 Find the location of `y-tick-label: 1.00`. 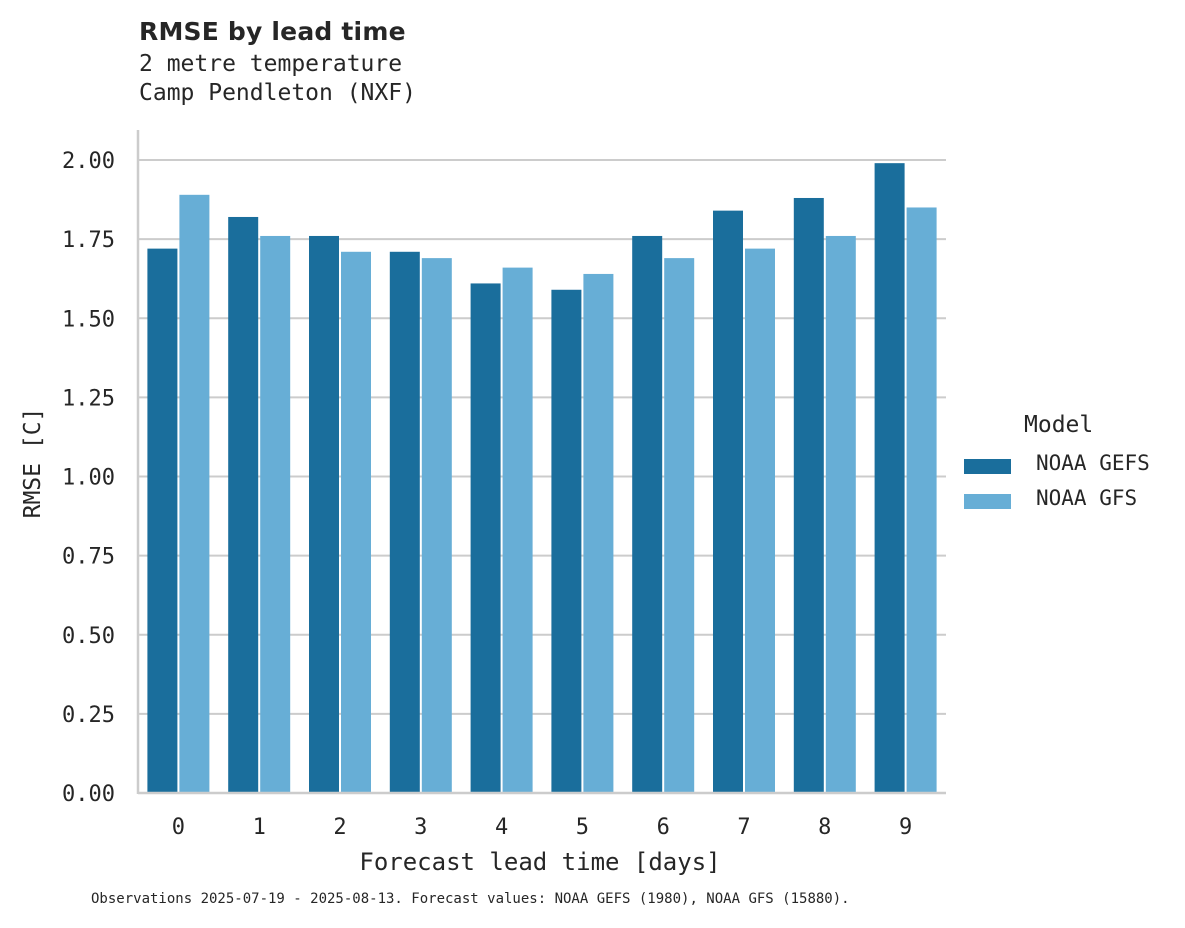

y-tick-label: 1.00 is located at coordinates (88, 478).